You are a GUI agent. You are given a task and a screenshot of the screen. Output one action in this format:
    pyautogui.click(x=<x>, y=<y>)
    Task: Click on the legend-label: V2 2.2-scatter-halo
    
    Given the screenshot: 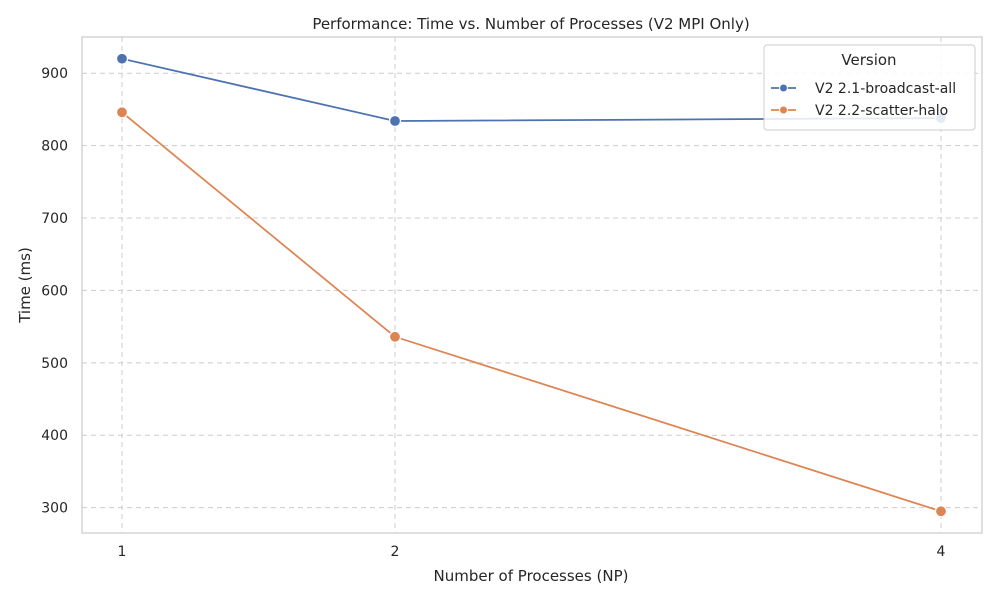 What is the action you would take?
    pyautogui.click(x=881, y=111)
    